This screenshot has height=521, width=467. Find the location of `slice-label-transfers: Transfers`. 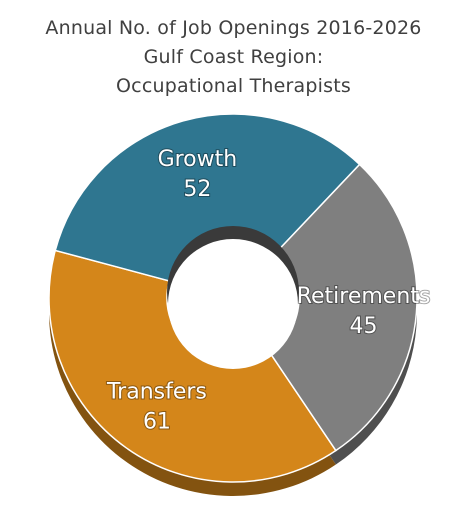

slice-label-transfers: Transfers is located at coordinates (156, 392).